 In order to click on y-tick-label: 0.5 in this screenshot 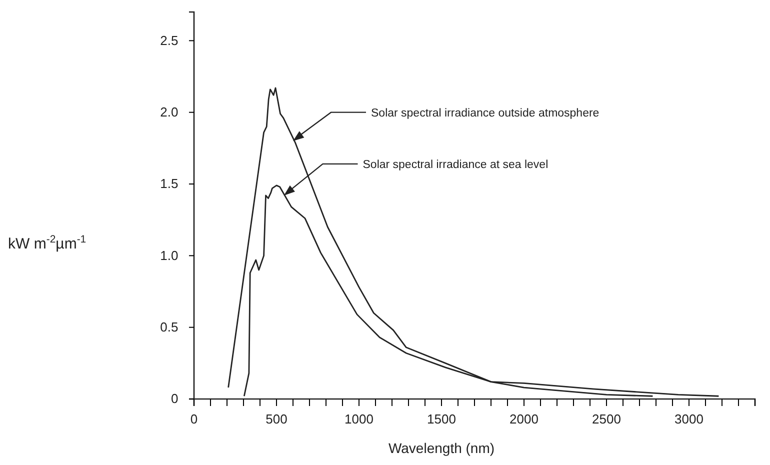, I will do `click(169, 326)`.